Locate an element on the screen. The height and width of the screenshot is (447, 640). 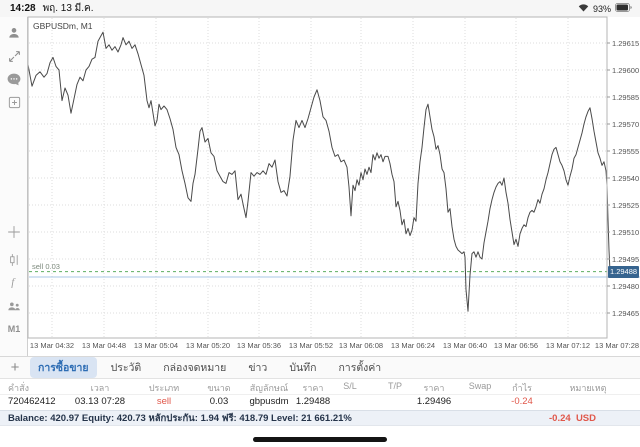
clock-time: 14:28 is located at coordinates (23, 8).